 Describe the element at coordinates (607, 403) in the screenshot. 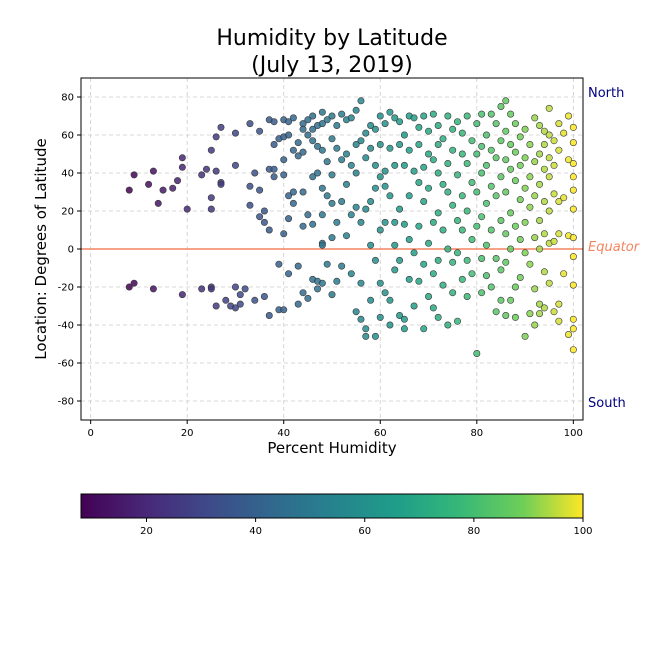

I see `south-annotation: South` at that location.